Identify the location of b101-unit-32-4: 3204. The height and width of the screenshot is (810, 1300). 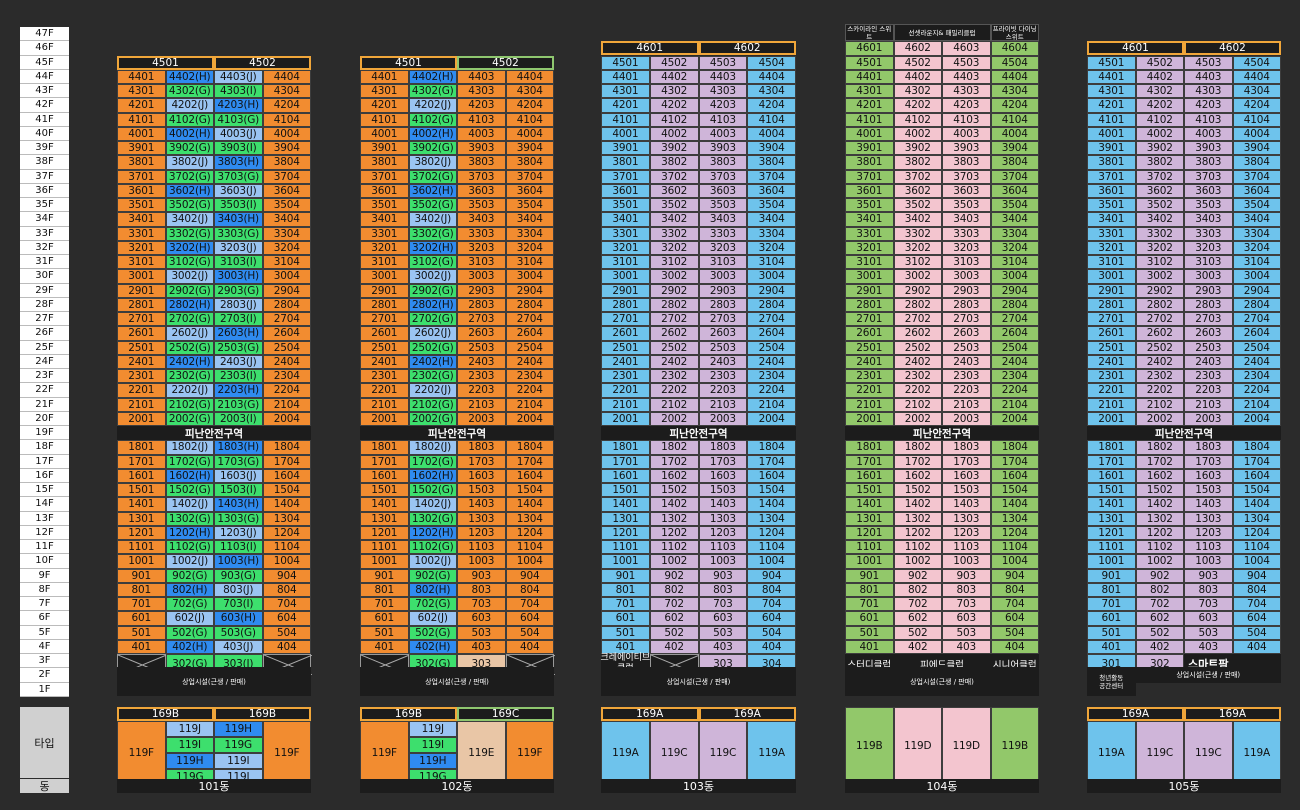
(286, 247).